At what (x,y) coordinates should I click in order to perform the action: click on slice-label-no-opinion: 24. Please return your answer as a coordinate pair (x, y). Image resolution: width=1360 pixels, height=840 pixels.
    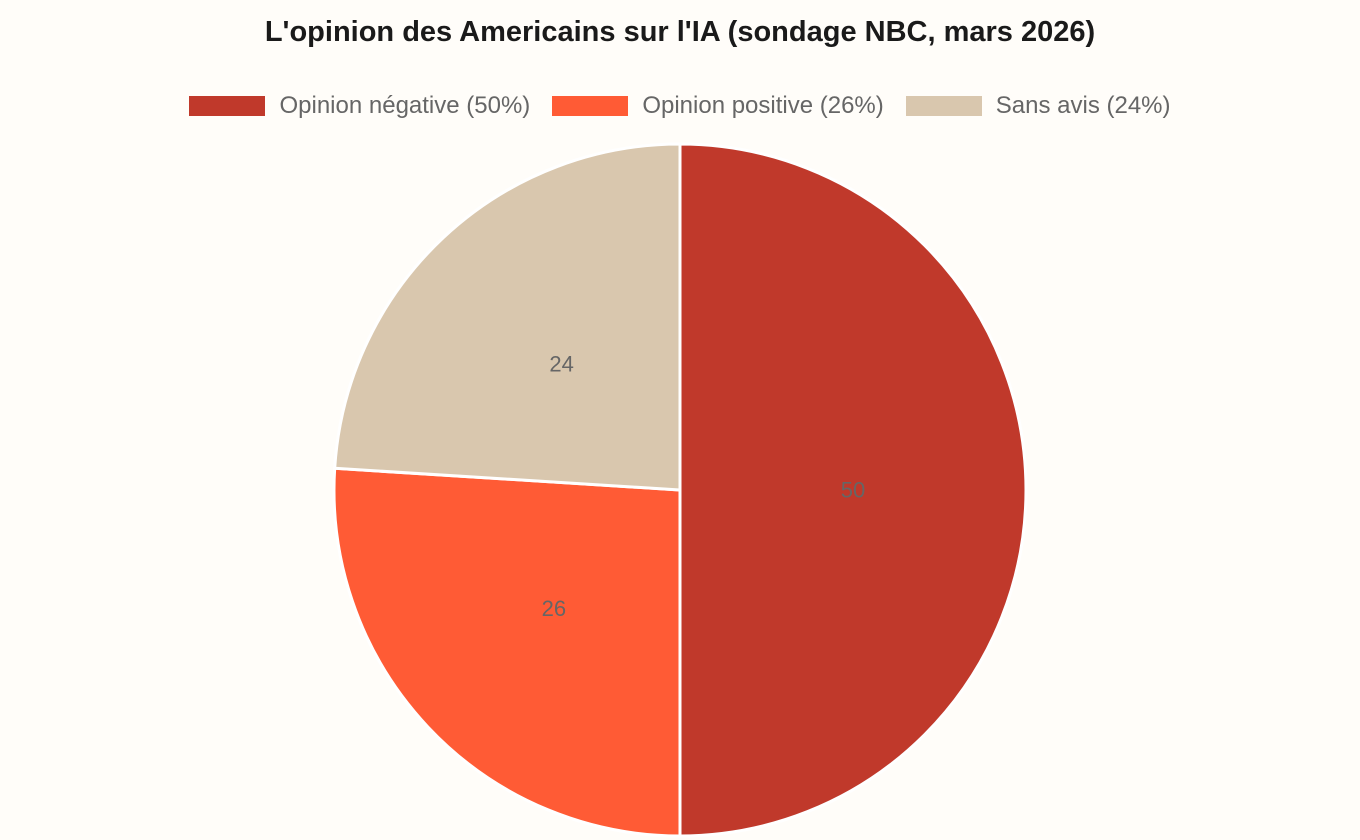
    Looking at the image, I should click on (561, 363).